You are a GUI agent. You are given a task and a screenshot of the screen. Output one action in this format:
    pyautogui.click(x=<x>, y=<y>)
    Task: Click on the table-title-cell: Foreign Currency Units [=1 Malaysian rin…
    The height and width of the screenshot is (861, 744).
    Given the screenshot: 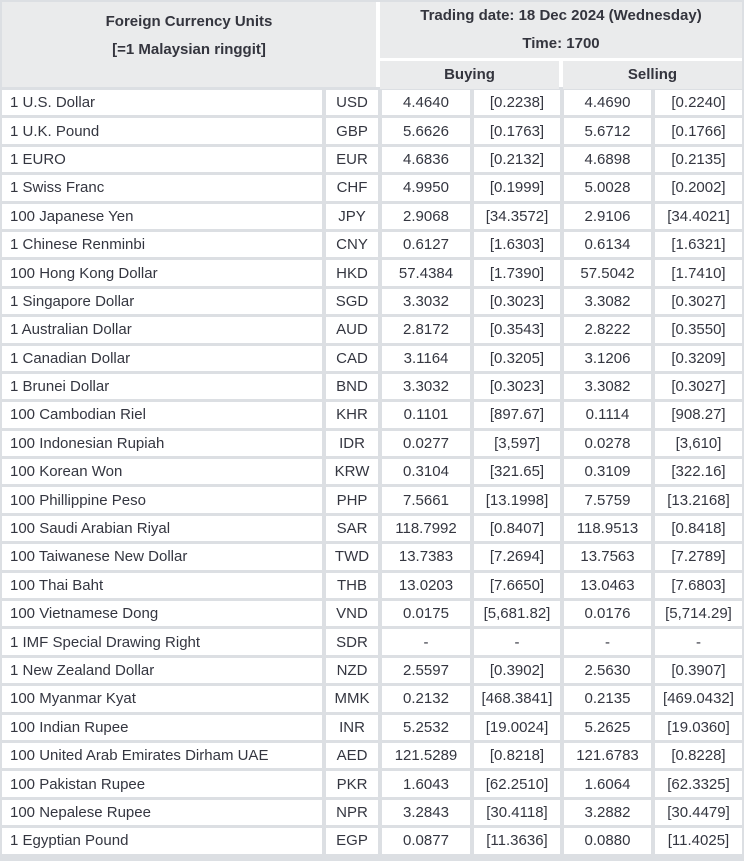 What is the action you would take?
    pyautogui.click(x=189, y=44)
    